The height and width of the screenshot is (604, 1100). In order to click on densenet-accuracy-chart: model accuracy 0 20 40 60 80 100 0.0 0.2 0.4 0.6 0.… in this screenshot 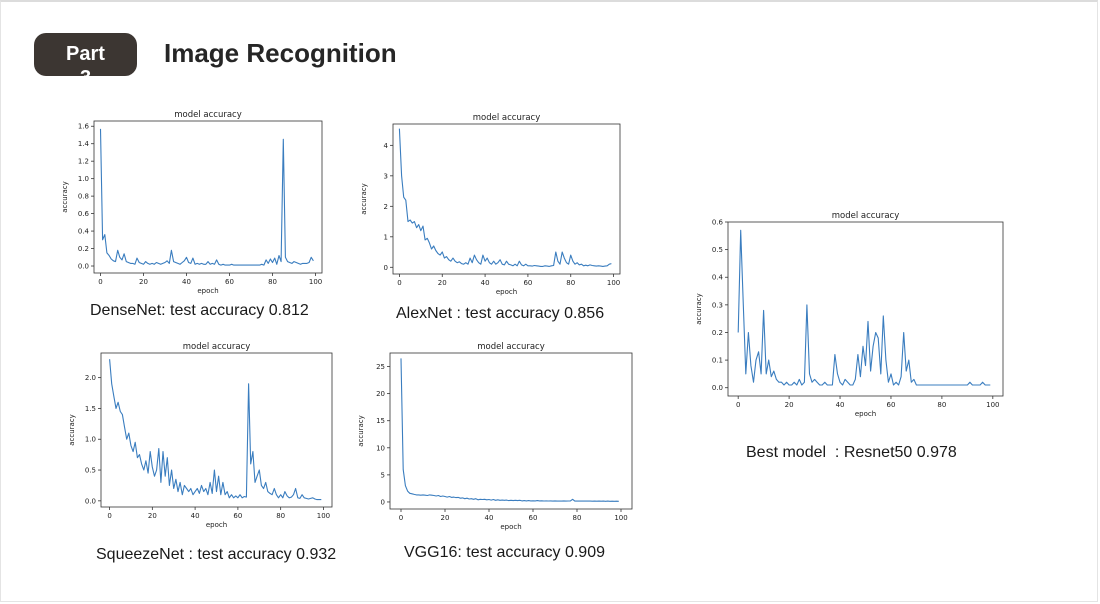, I will do `click(192, 202)`.